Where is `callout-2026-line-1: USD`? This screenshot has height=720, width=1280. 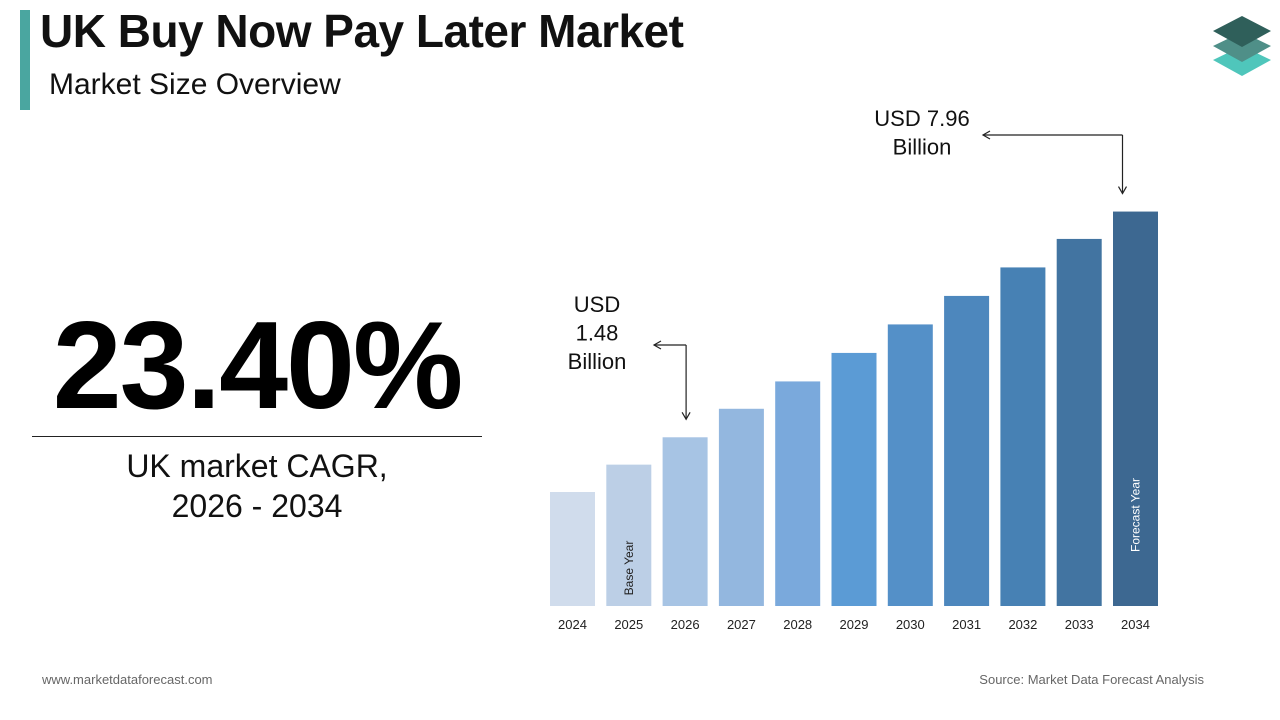 callout-2026-line-1: USD is located at coordinates (597, 304).